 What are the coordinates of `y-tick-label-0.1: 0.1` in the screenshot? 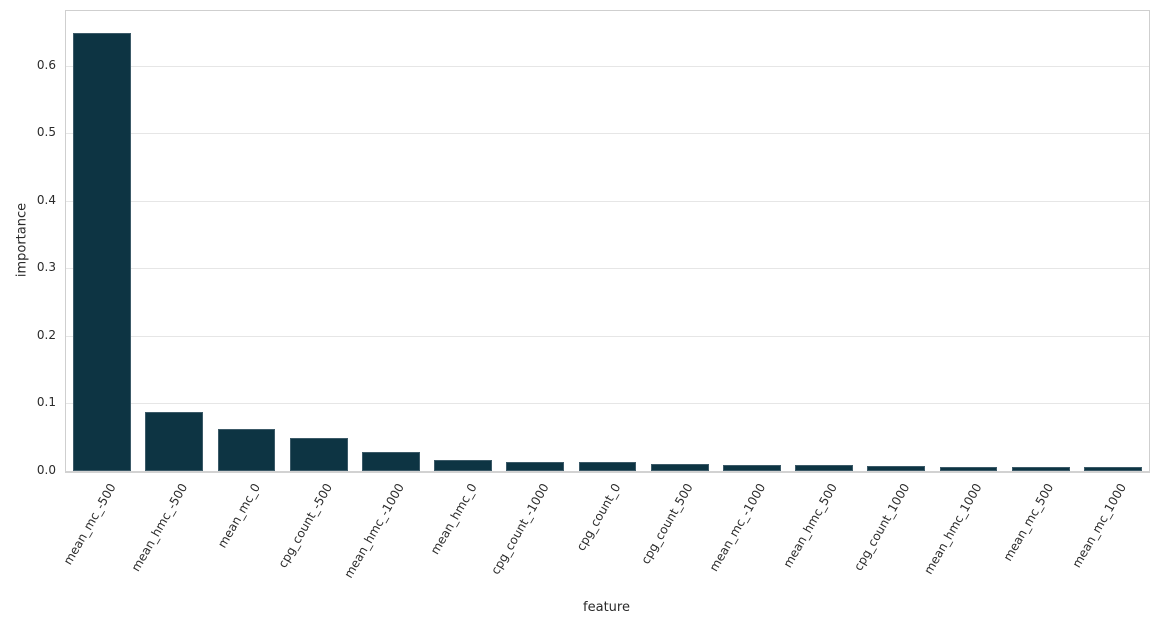 It's located at (46, 402).